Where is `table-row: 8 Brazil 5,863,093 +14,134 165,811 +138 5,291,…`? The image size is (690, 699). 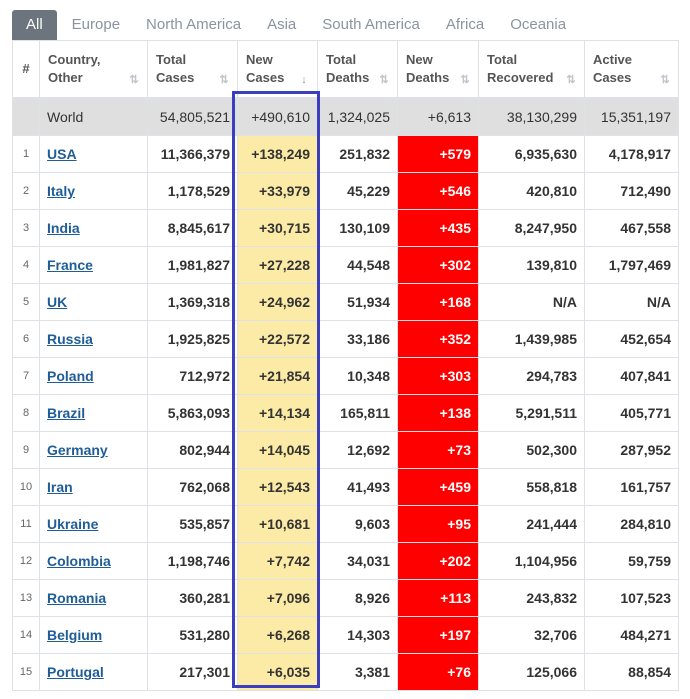
table-row: 8 Brazil 5,863,093 +14,134 165,811 +138 5,291,… is located at coordinates (345, 413).